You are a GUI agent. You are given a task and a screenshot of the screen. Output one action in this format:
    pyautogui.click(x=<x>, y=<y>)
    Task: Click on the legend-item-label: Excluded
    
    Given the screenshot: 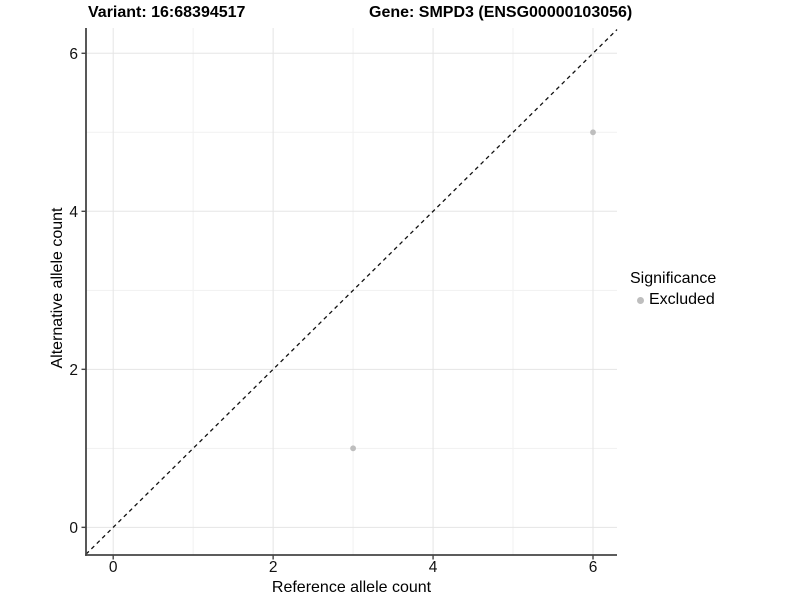 What is the action you would take?
    pyautogui.click(x=682, y=299)
    